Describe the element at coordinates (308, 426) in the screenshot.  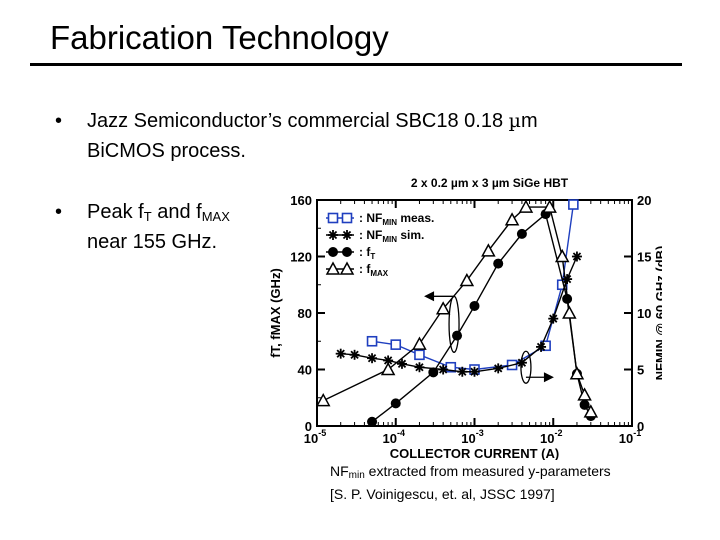
I see `y-left-tick-label: 0` at that location.